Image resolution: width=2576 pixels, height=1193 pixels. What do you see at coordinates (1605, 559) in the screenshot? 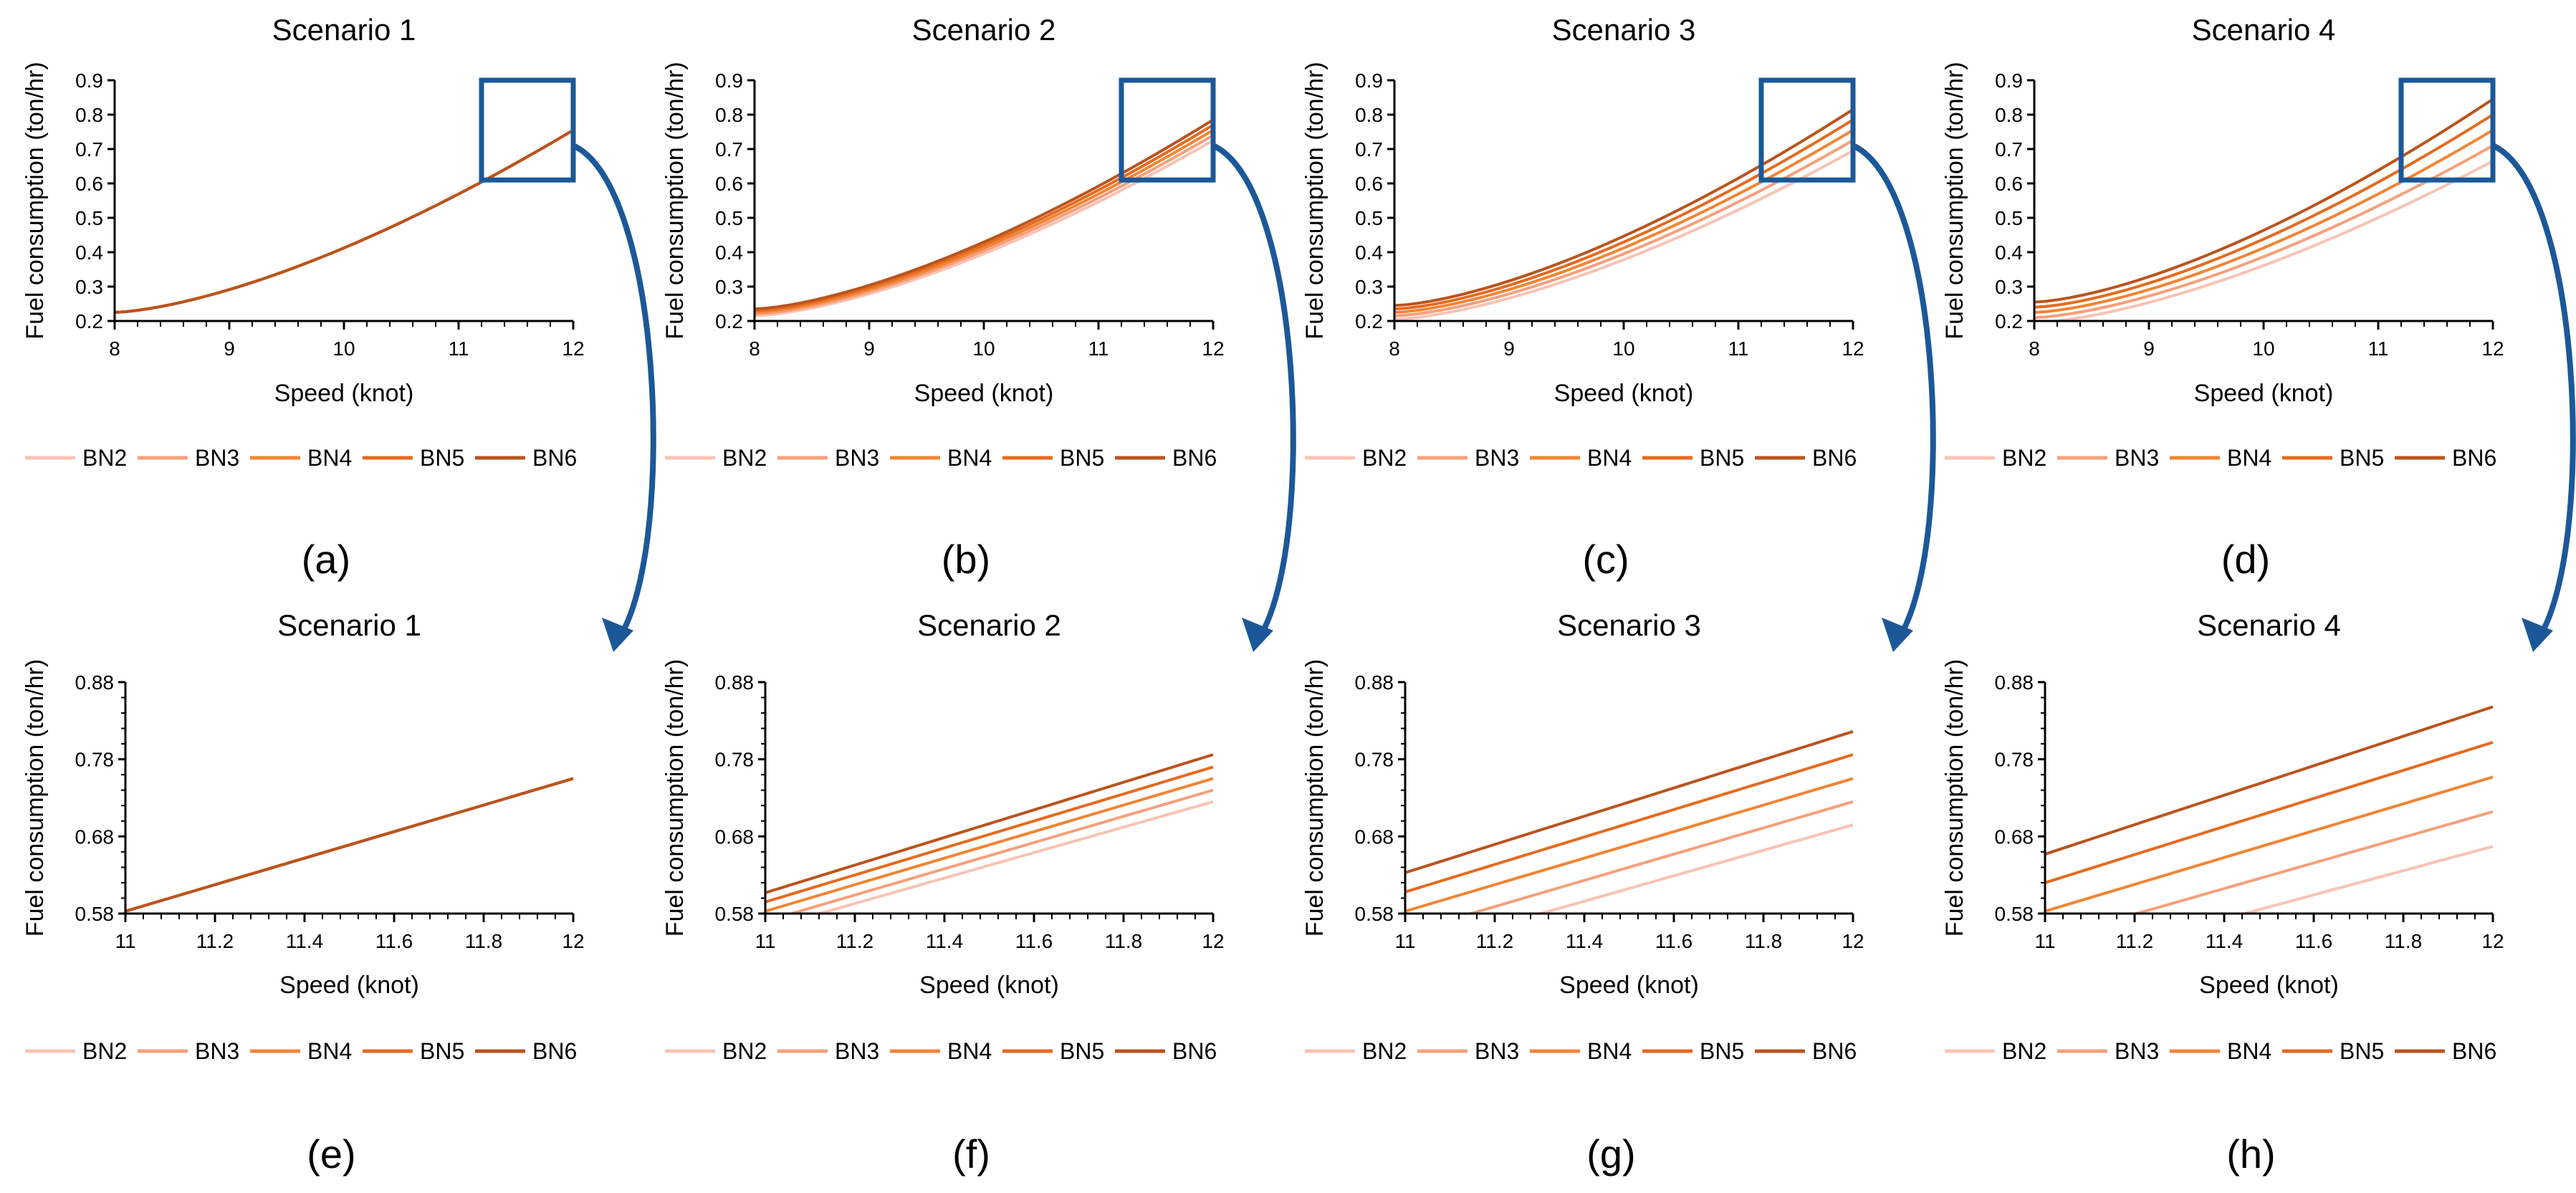
I see `panel-label: (c)` at bounding box center [1605, 559].